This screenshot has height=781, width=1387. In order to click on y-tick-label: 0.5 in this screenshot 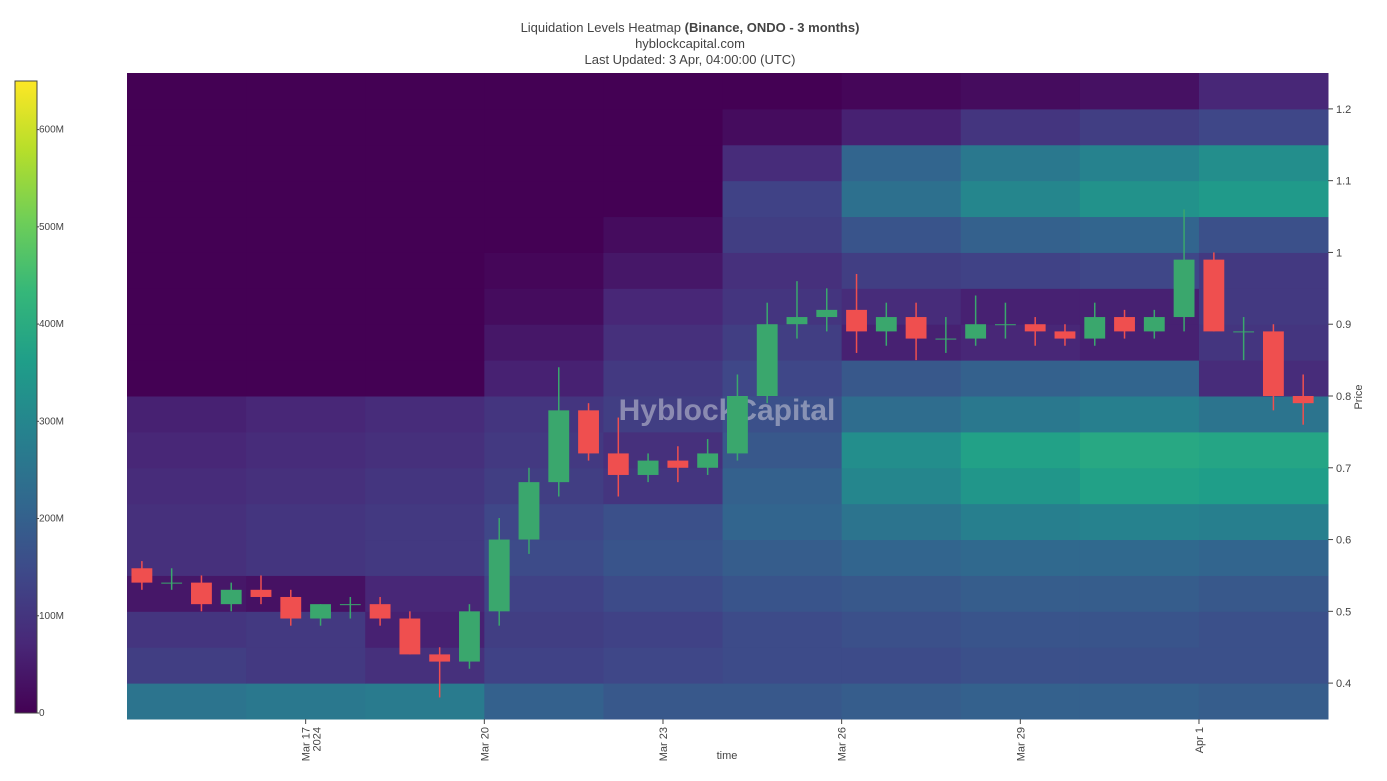, I will do `click(1343, 612)`.